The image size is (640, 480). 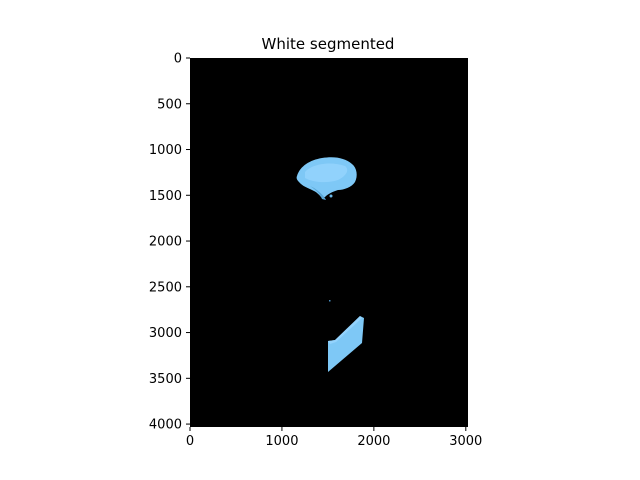 What do you see at coordinates (331, 196) in the screenshot?
I see `upper-blob-fleck` at bounding box center [331, 196].